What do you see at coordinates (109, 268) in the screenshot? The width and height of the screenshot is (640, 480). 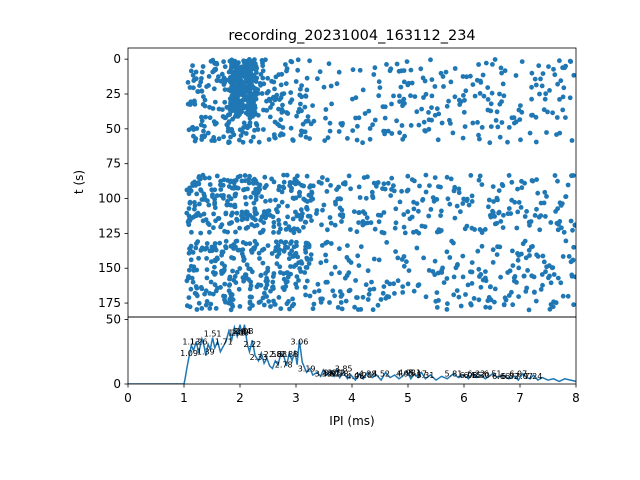 I see `y-tick-label: 150` at bounding box center [109, 268].